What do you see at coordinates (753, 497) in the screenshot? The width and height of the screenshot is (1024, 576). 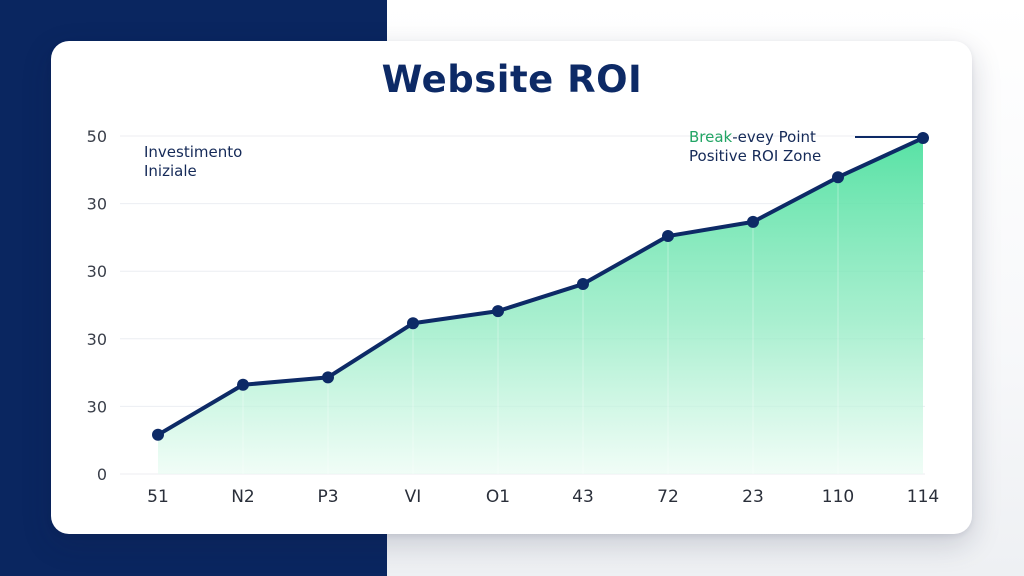 I see `x-tick-label: 23` at bounding box center [753, 497].